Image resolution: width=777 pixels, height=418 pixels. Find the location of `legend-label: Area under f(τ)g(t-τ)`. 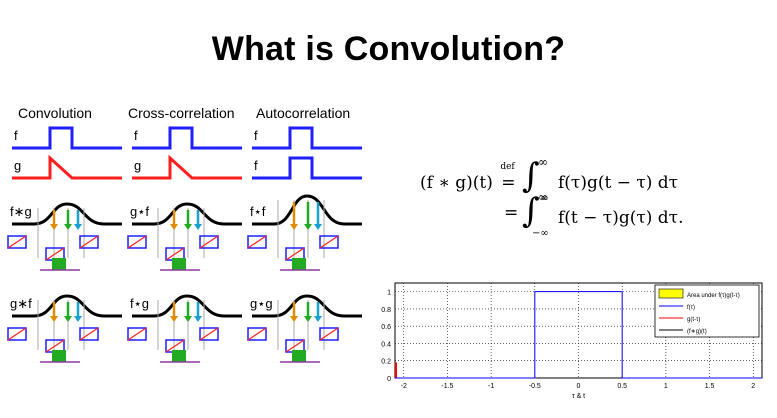

legend-label: Area under f(τ)g(t-τ) is located at coordinates (713, 296).